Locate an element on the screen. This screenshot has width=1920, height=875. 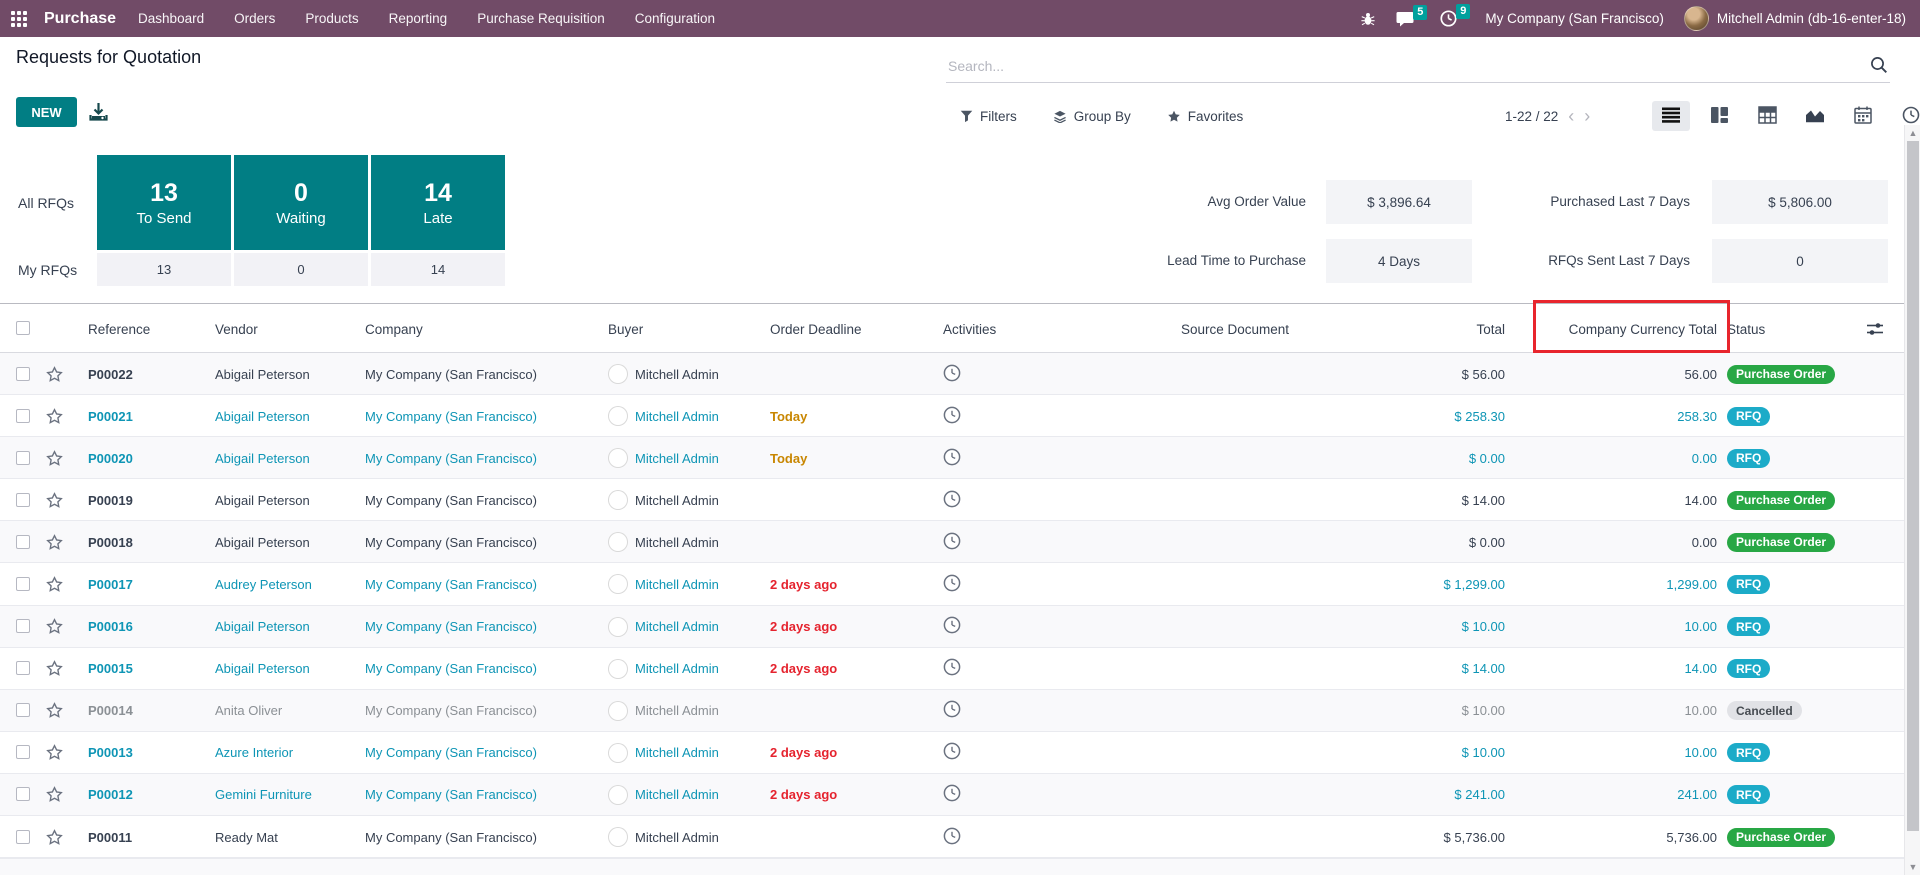
menu-item-purchase-requisition: Purchase Requisition is located at coordinates (541, 18).